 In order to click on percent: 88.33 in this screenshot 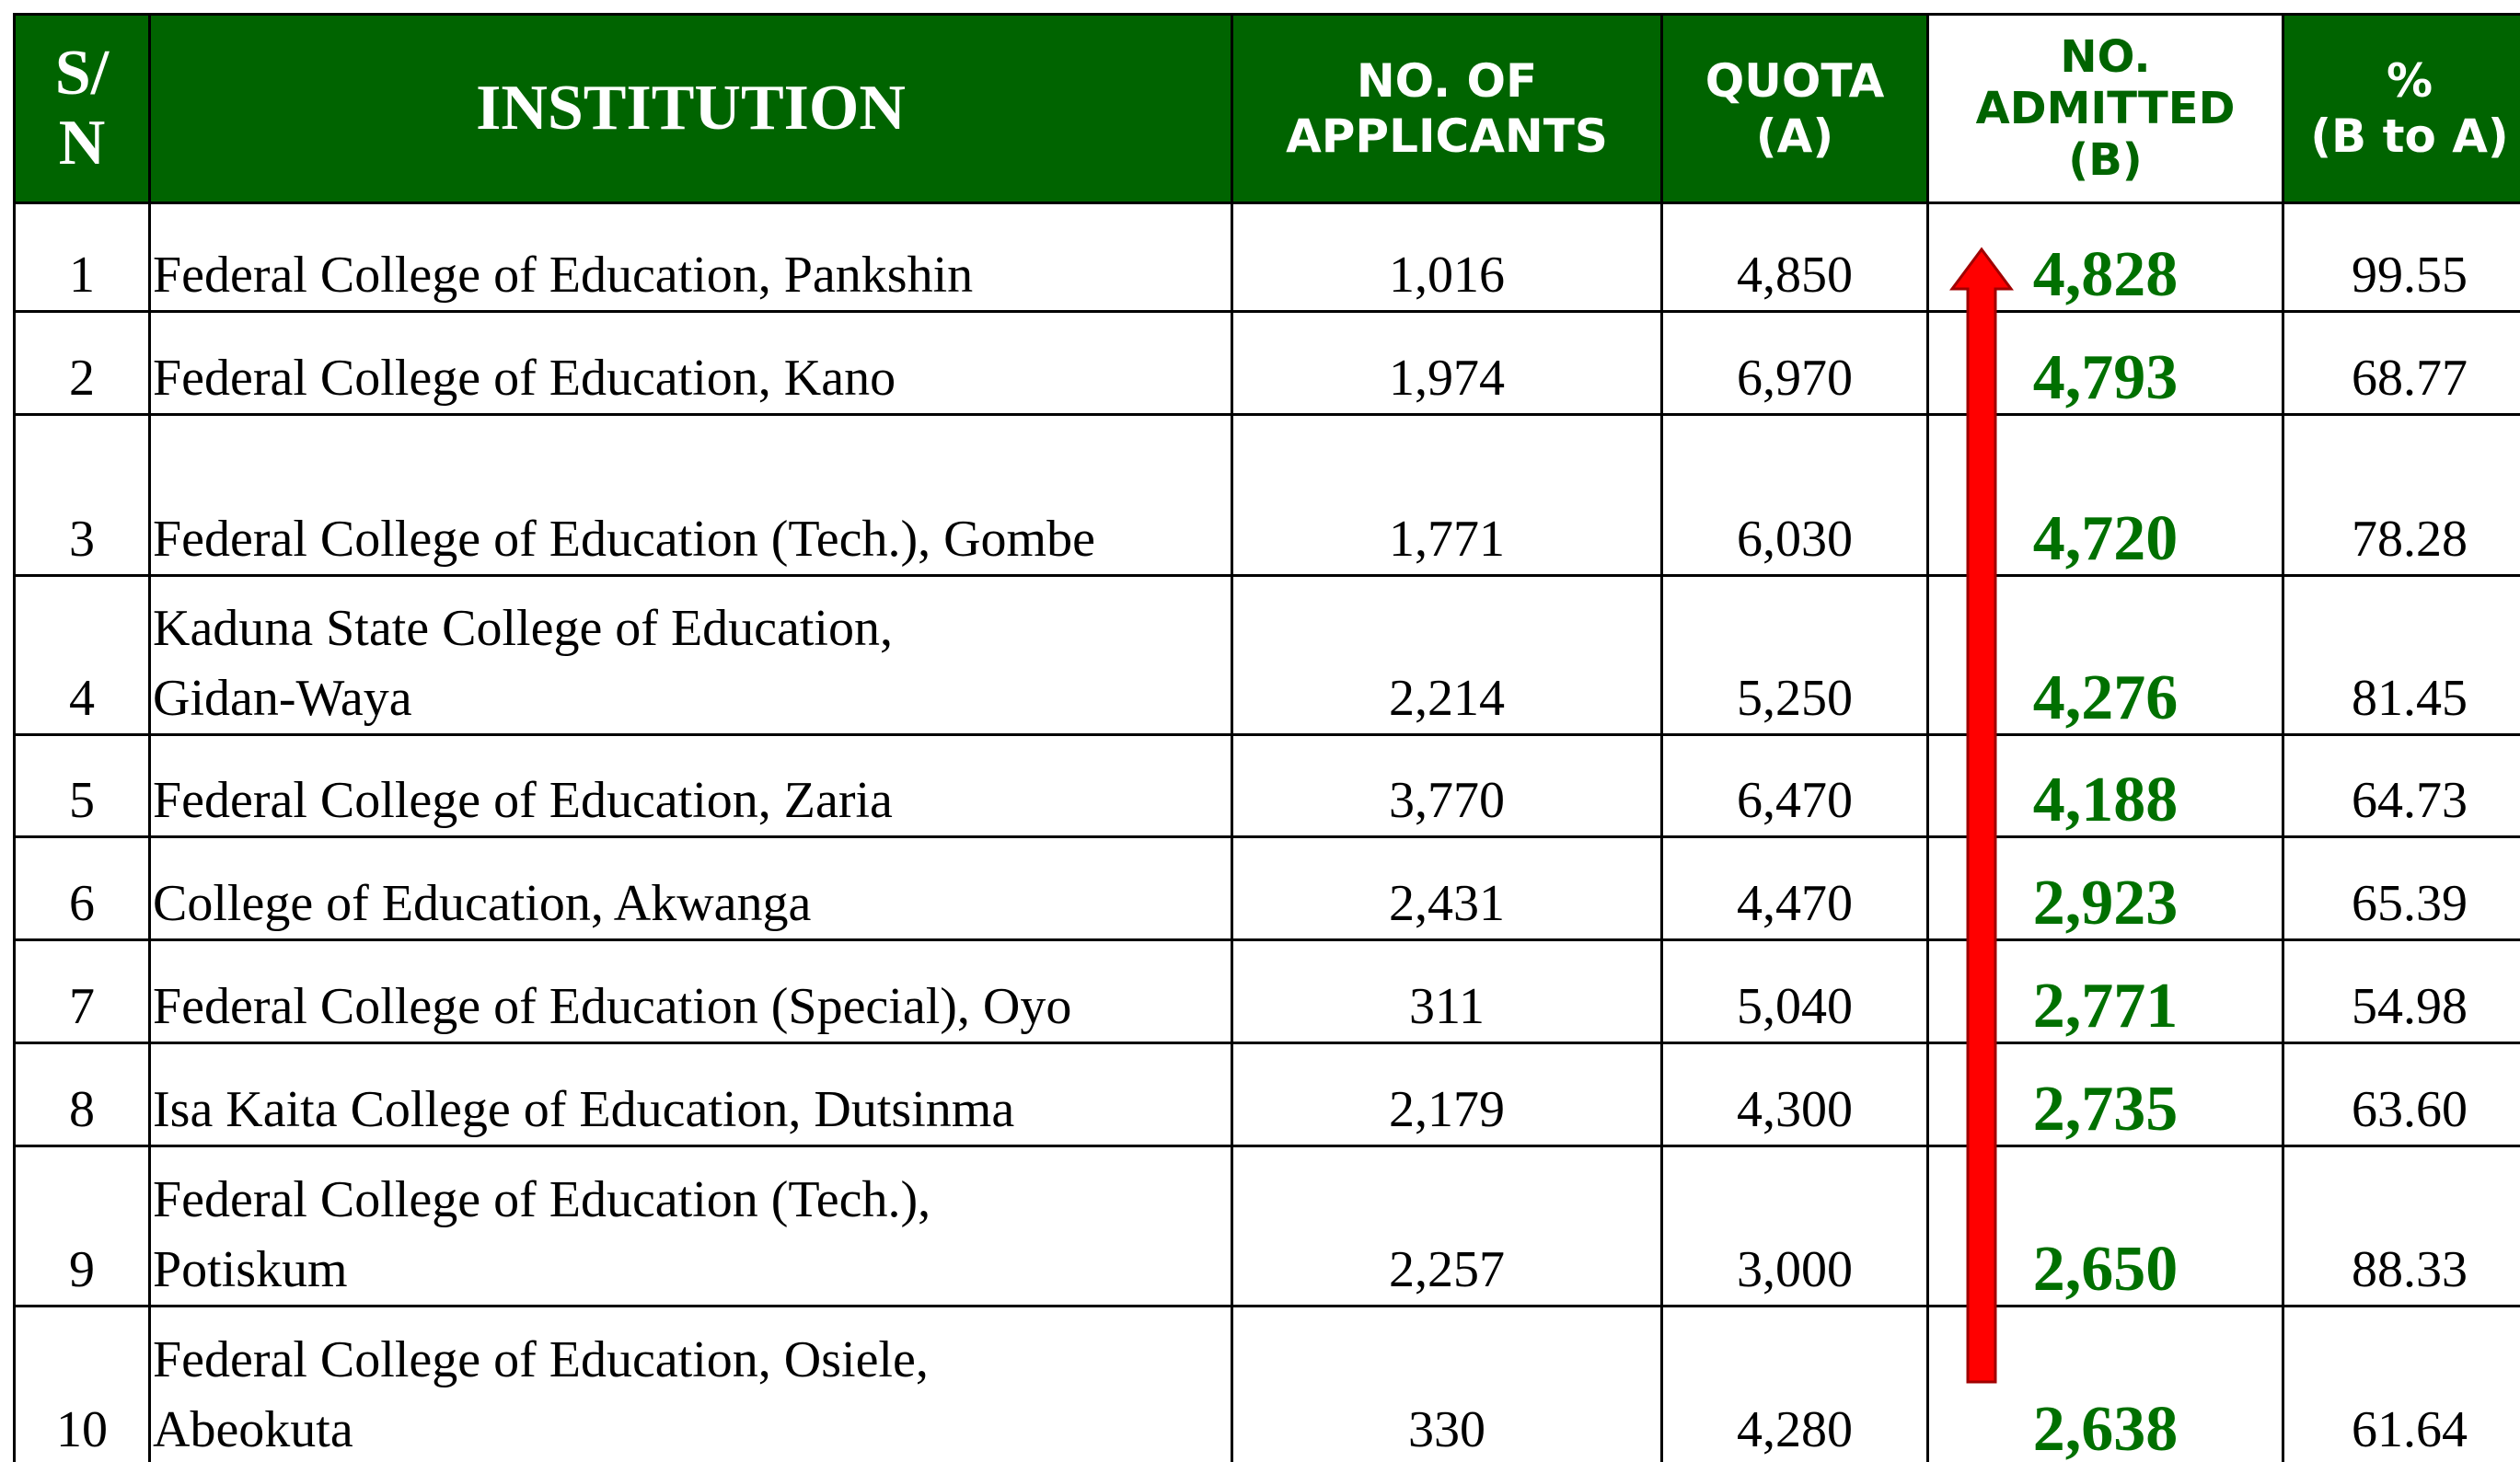, I will do `click(2410, 1269)`.